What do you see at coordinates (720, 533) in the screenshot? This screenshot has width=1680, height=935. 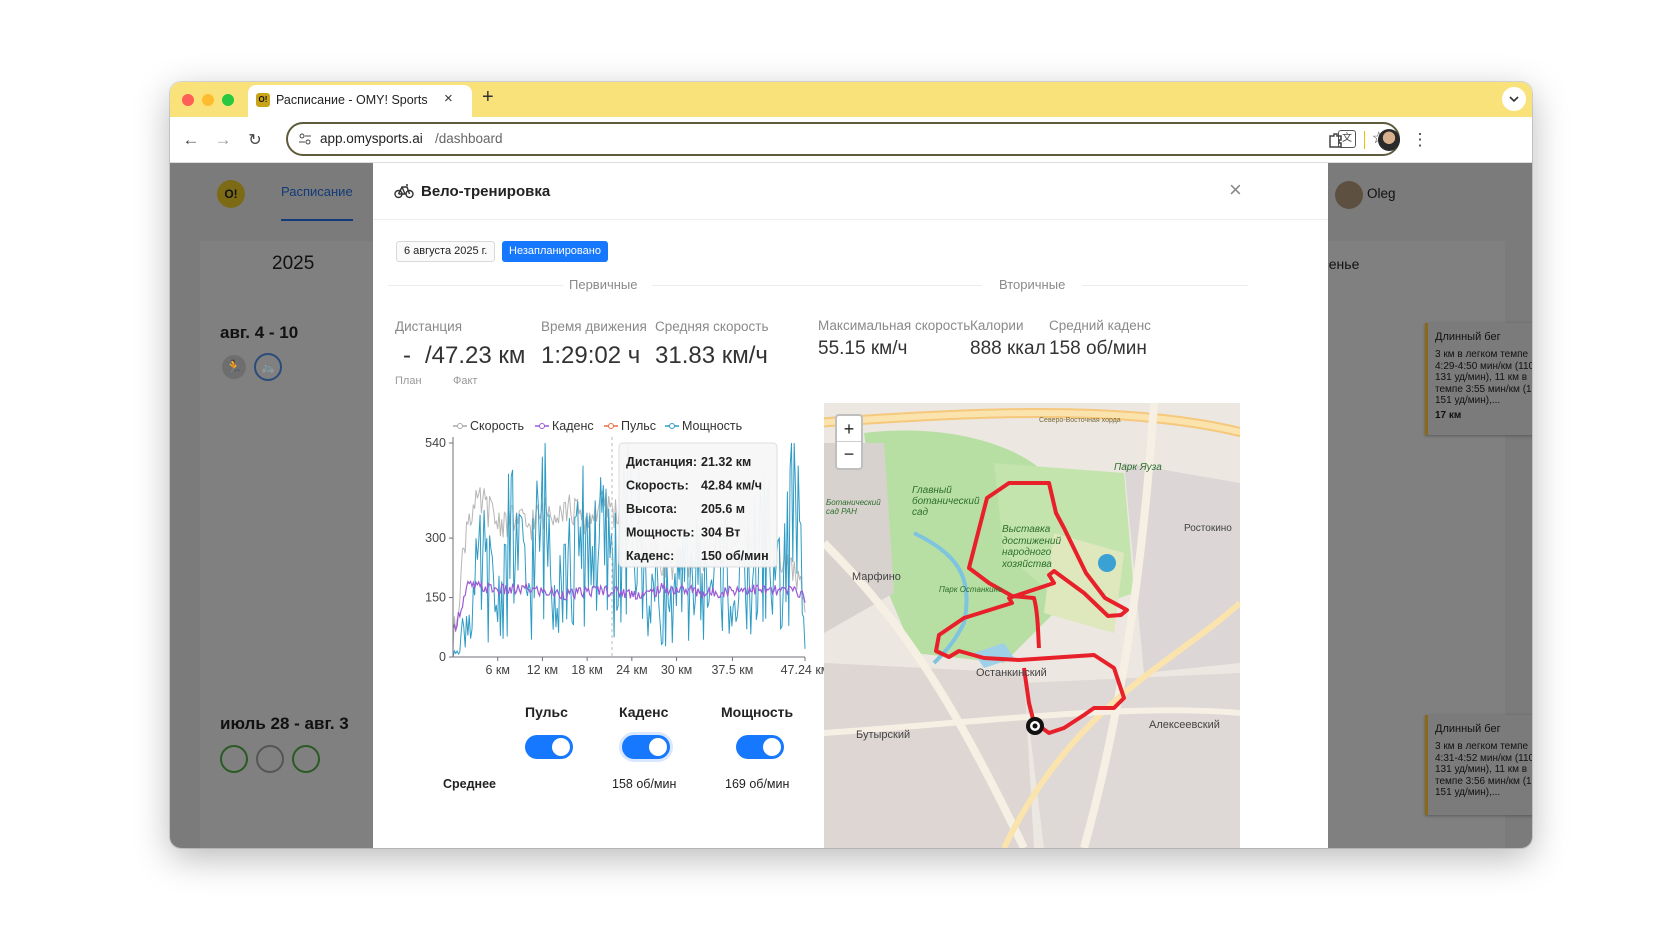 I see `tooltip-value: 304 Вт` at bounding box center [720, 533].